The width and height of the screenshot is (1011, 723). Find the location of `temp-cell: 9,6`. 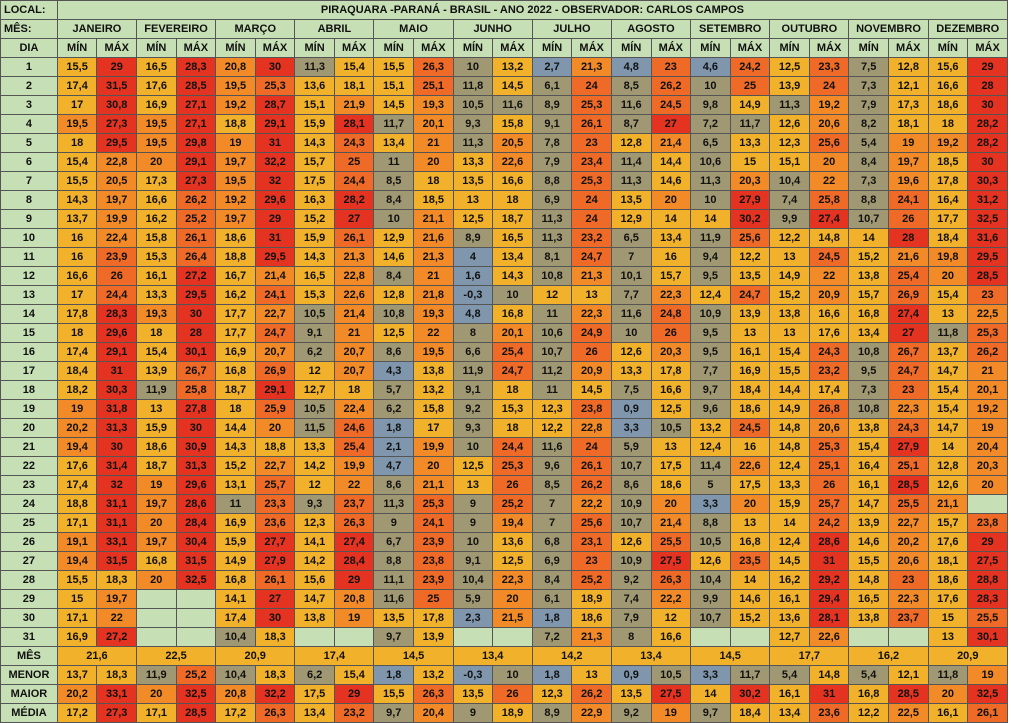

temp-cell: 9,6 is located at coordinates (552, 466).